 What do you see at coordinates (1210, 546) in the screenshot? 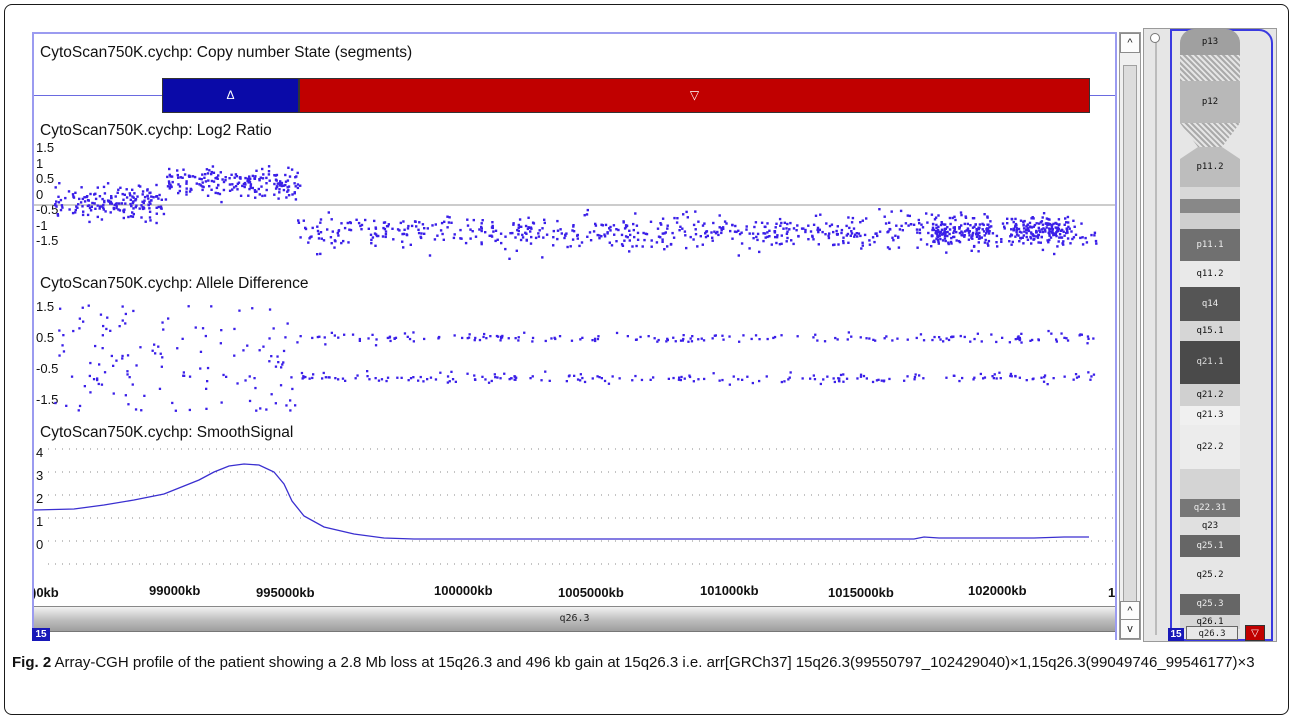
I see `band-q25-3: q25.1` at bounding box center [1210, 546].